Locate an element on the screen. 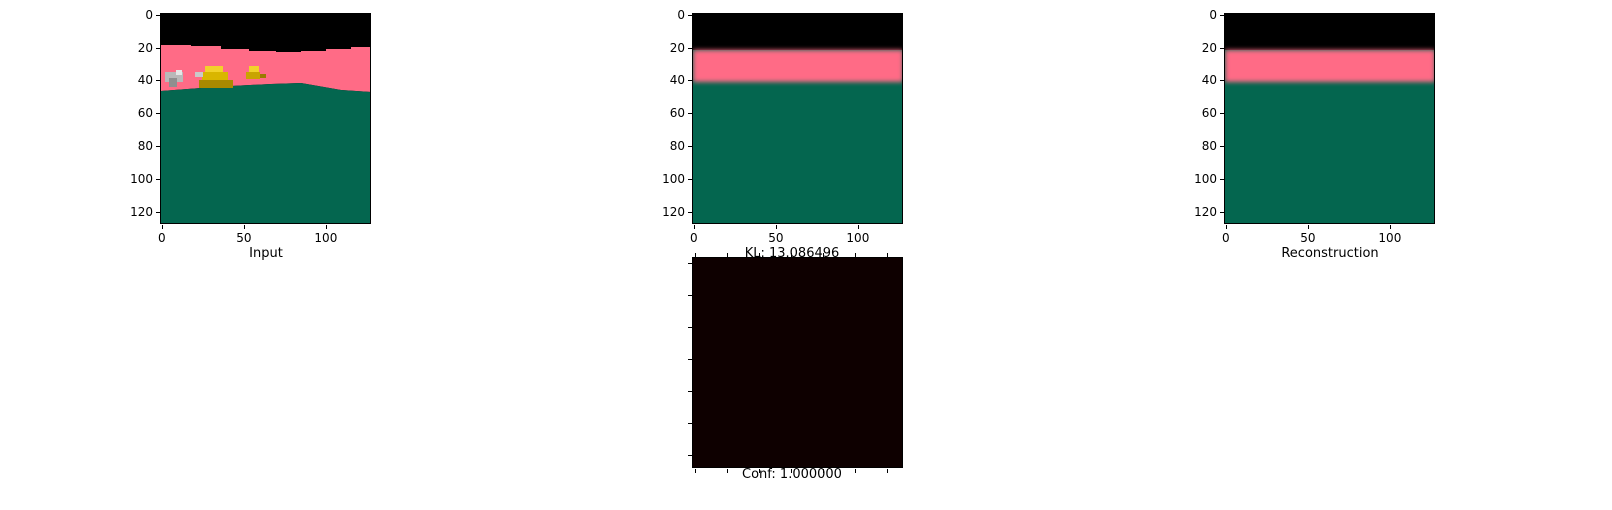 The height and width of the screenshot is (510, 1612). ground-region is located at coordinates (266, 153).